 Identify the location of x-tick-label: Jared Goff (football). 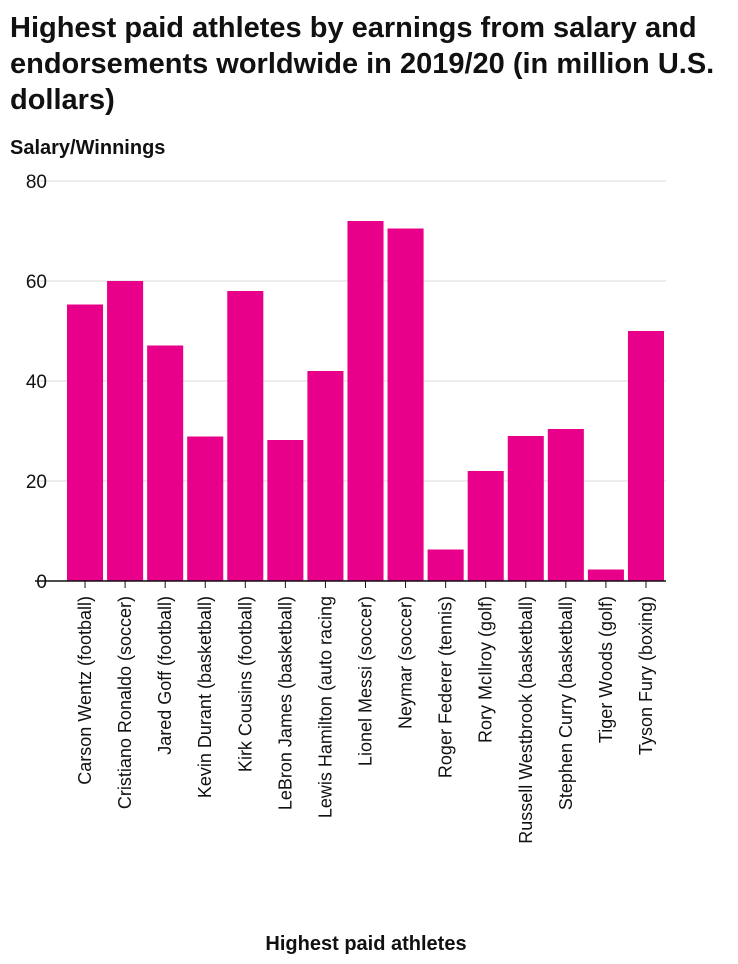
(165, 675).